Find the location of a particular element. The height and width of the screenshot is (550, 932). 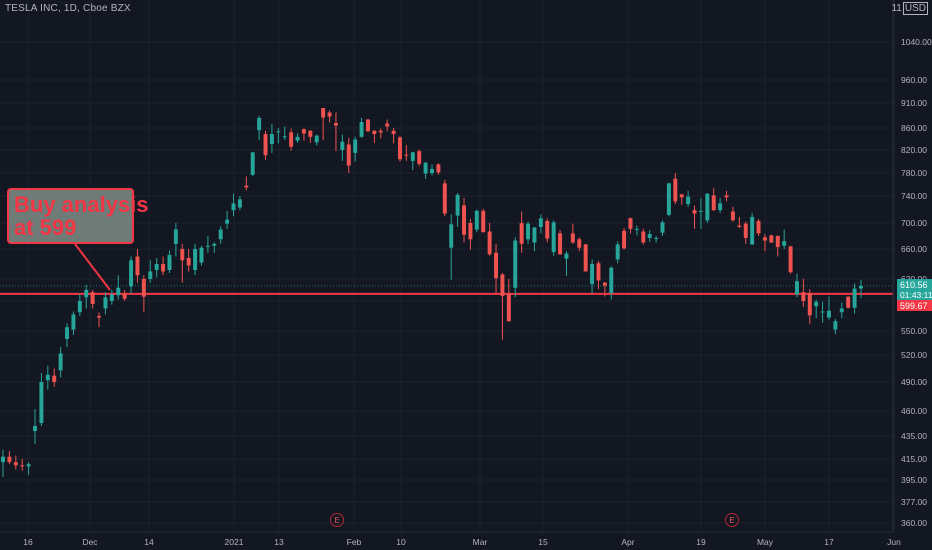

axis-top-fragment: 11 is located at coordinates (896, 8).